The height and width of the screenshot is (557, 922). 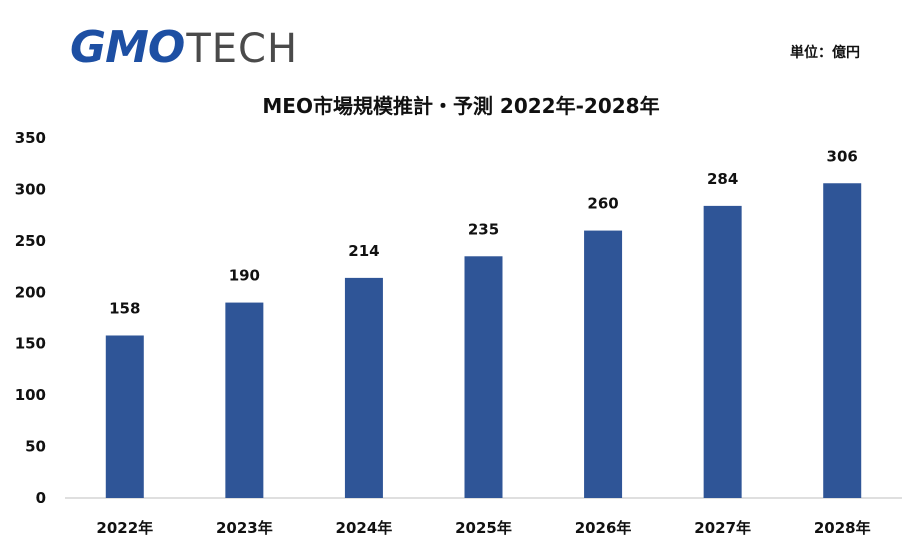 What do you see at coordinates (363, 251) in the screenshot?
I see `data-label: 214` at bounding box center [363, 251].